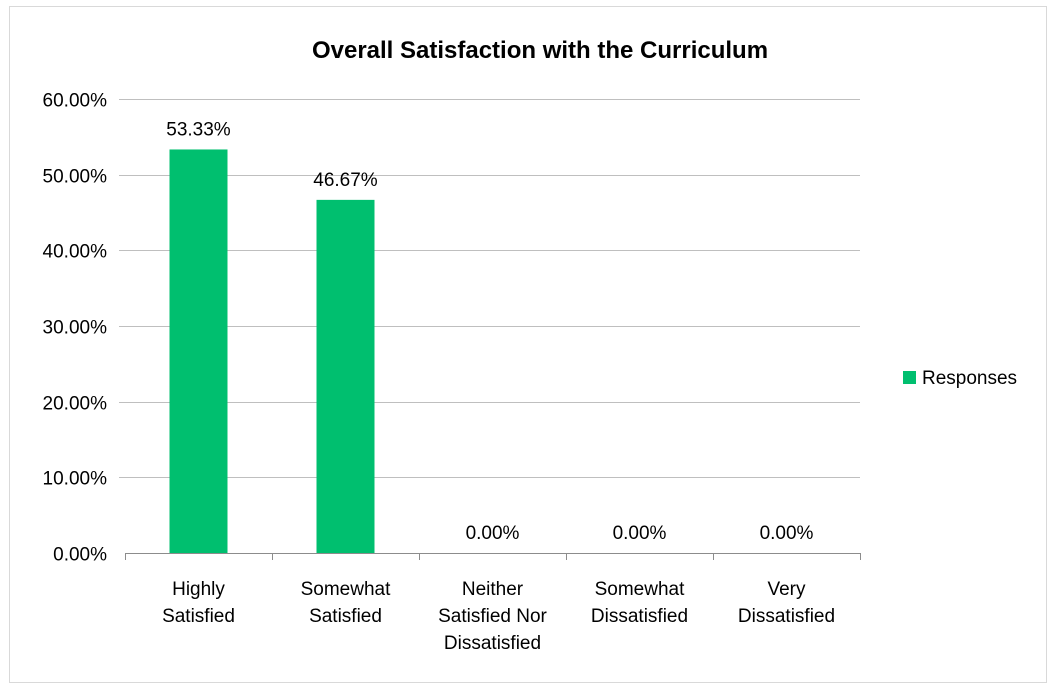 The image size is (1051, 688). What do you see at coordinates (345, 180) in the screenshot?
I see `data-label: 46.67%` at bounding box center [345, 180].